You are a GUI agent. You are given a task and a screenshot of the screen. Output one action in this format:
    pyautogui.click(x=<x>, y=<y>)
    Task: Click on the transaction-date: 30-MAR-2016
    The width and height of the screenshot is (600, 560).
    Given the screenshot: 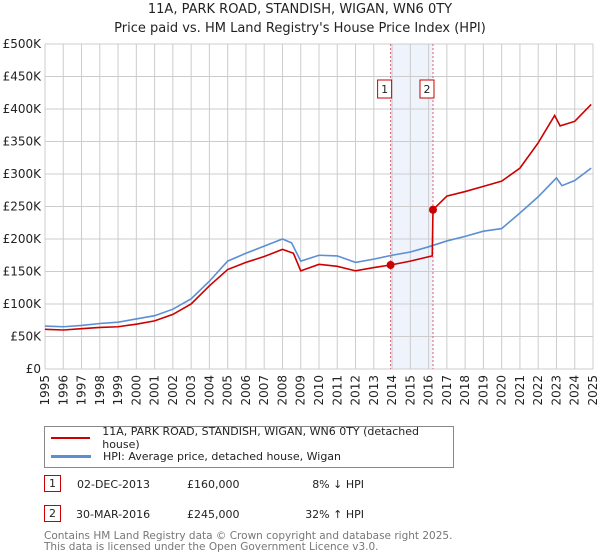 What is the action you would take?
    pyautogui.click(x=113, y=514)
    